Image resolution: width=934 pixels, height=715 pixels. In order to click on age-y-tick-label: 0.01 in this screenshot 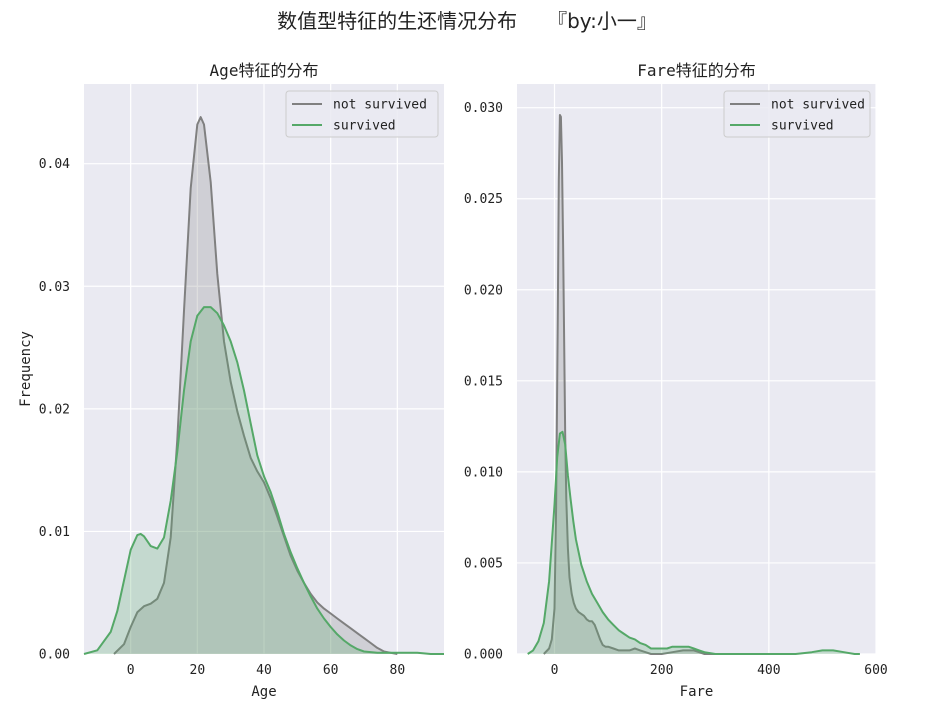, I will do `click(54, 532)`.